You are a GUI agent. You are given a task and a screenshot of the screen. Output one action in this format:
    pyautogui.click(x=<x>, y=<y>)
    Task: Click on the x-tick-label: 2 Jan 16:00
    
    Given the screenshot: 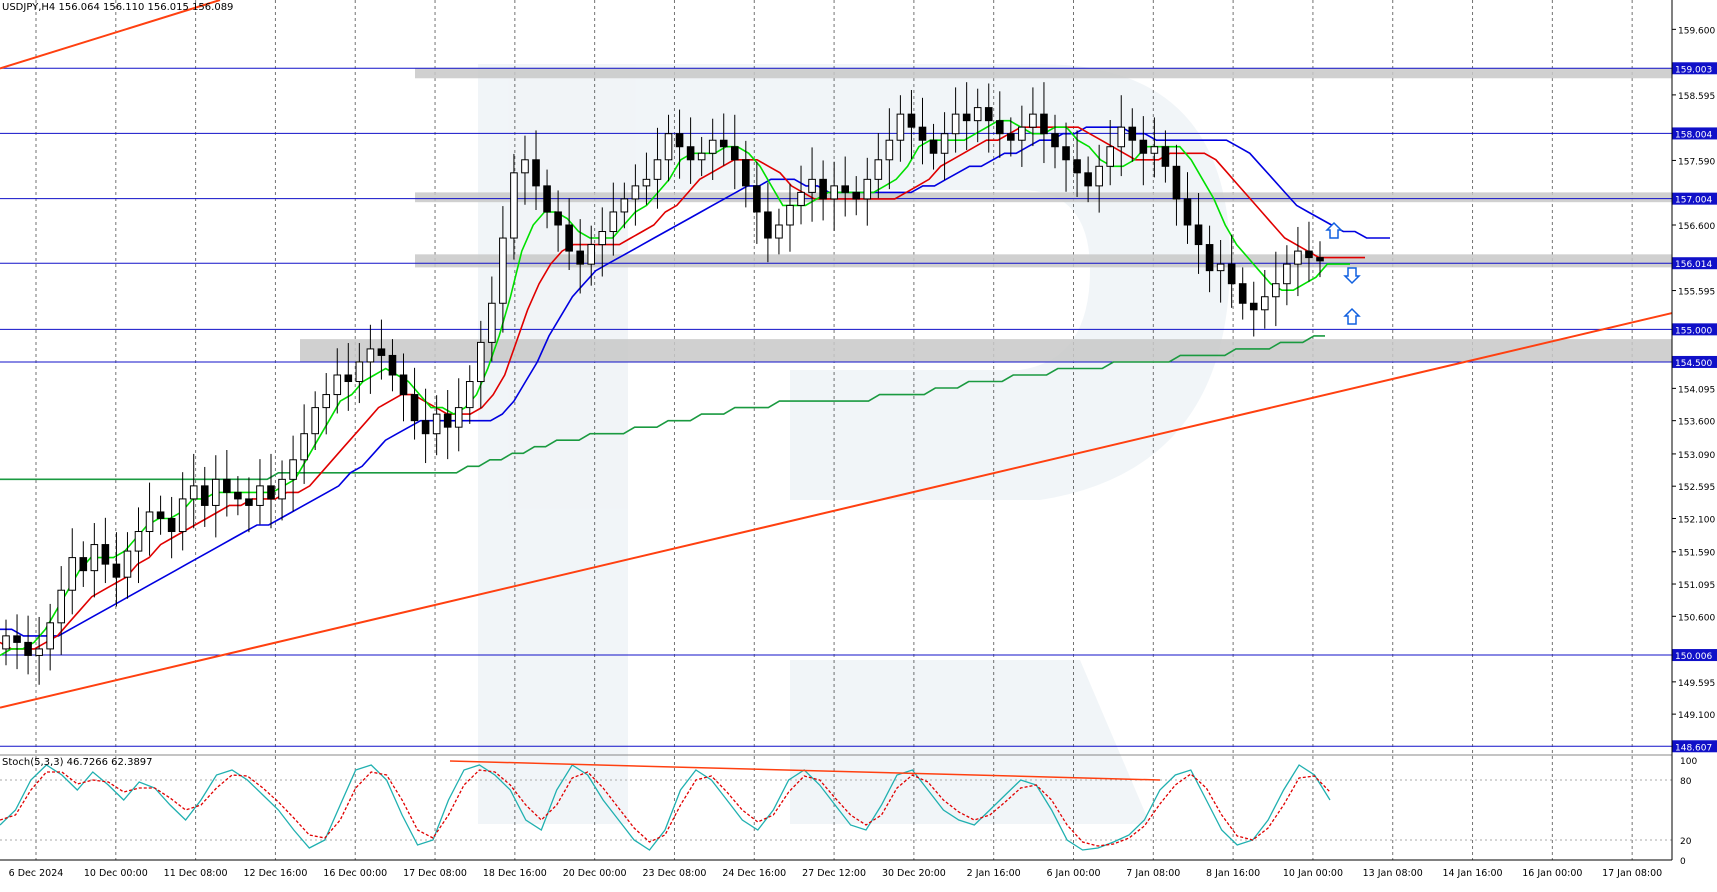 What is the action you would take?
    pyautogui.click(x=994, y=873)
    